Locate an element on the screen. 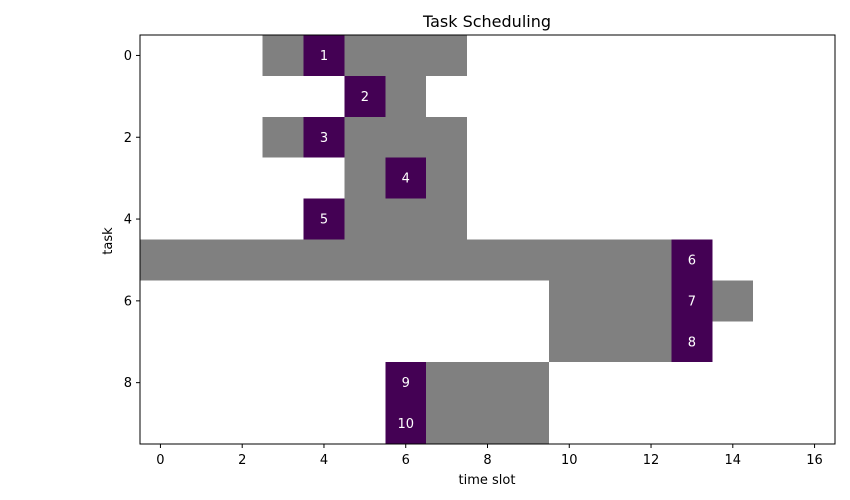 This screenshot has width=850, height=500. scheduled-slot-label: 8 is located at coordinates (692, 342).